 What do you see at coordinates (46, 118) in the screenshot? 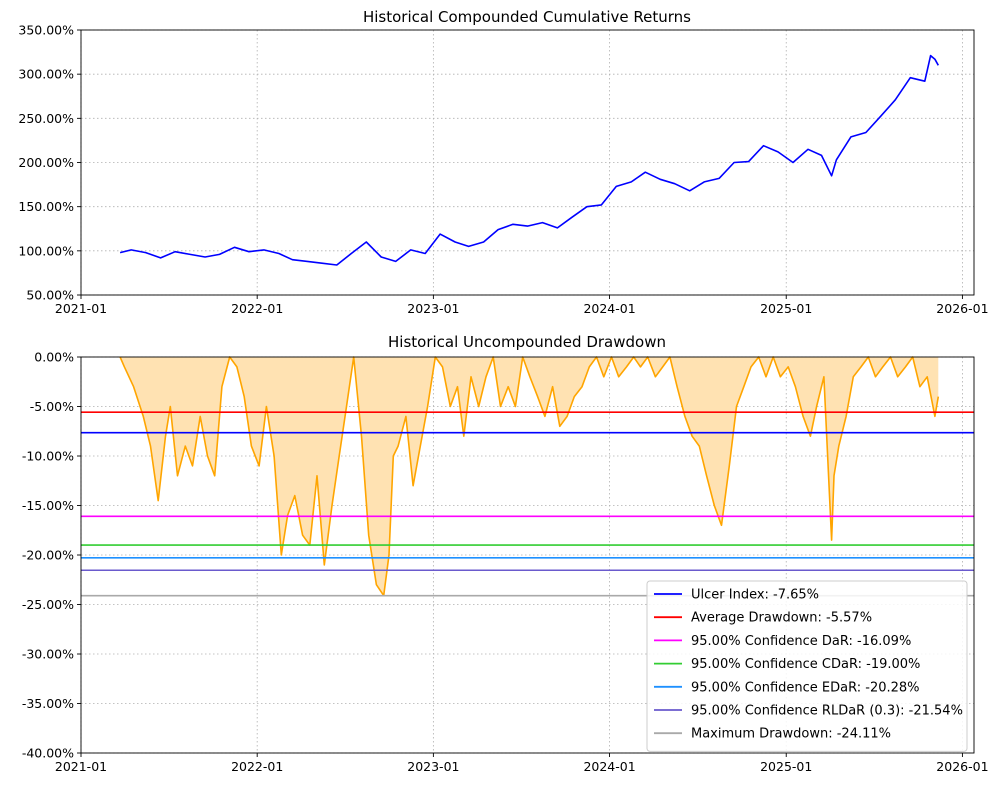
I see `y-tick-label: 250.00%` at bounding box center [46, 118].